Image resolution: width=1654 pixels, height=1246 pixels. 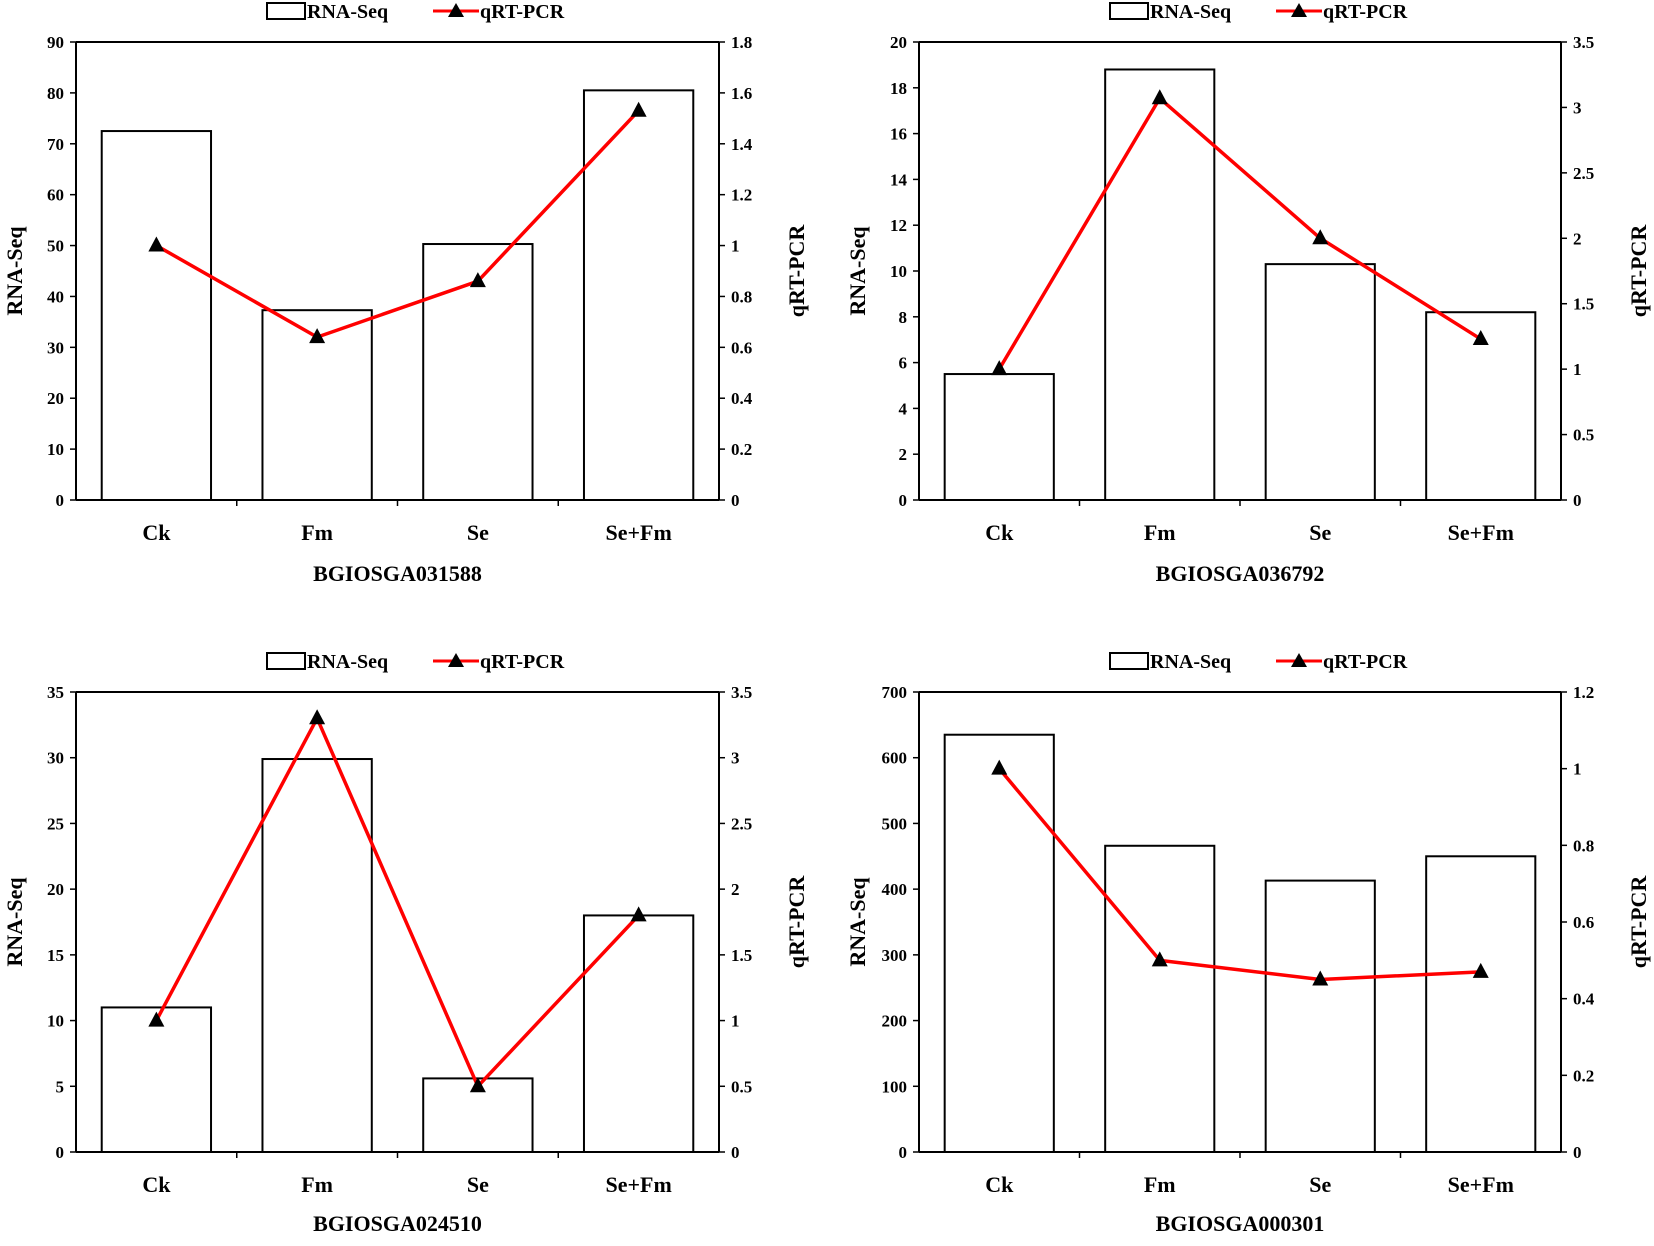 I want to click on y-tick-label: 5, so click(x=60, y=1086).